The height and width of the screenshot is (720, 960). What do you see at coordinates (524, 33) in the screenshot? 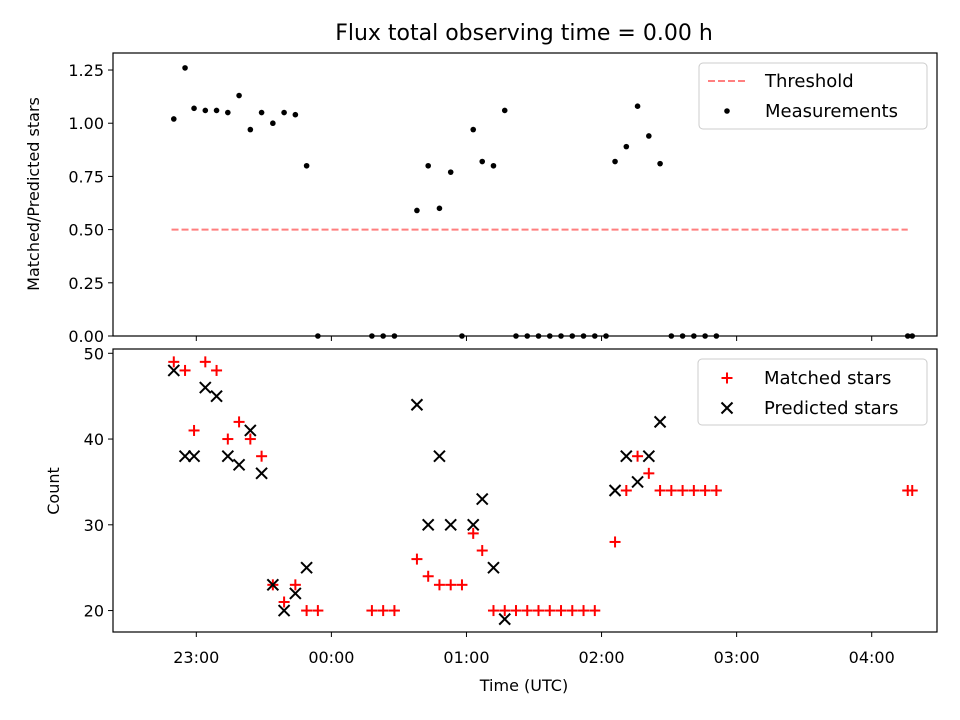
I see `chart-title: Flux total observing time = 0.00 h` at bounding box center [524, 33].